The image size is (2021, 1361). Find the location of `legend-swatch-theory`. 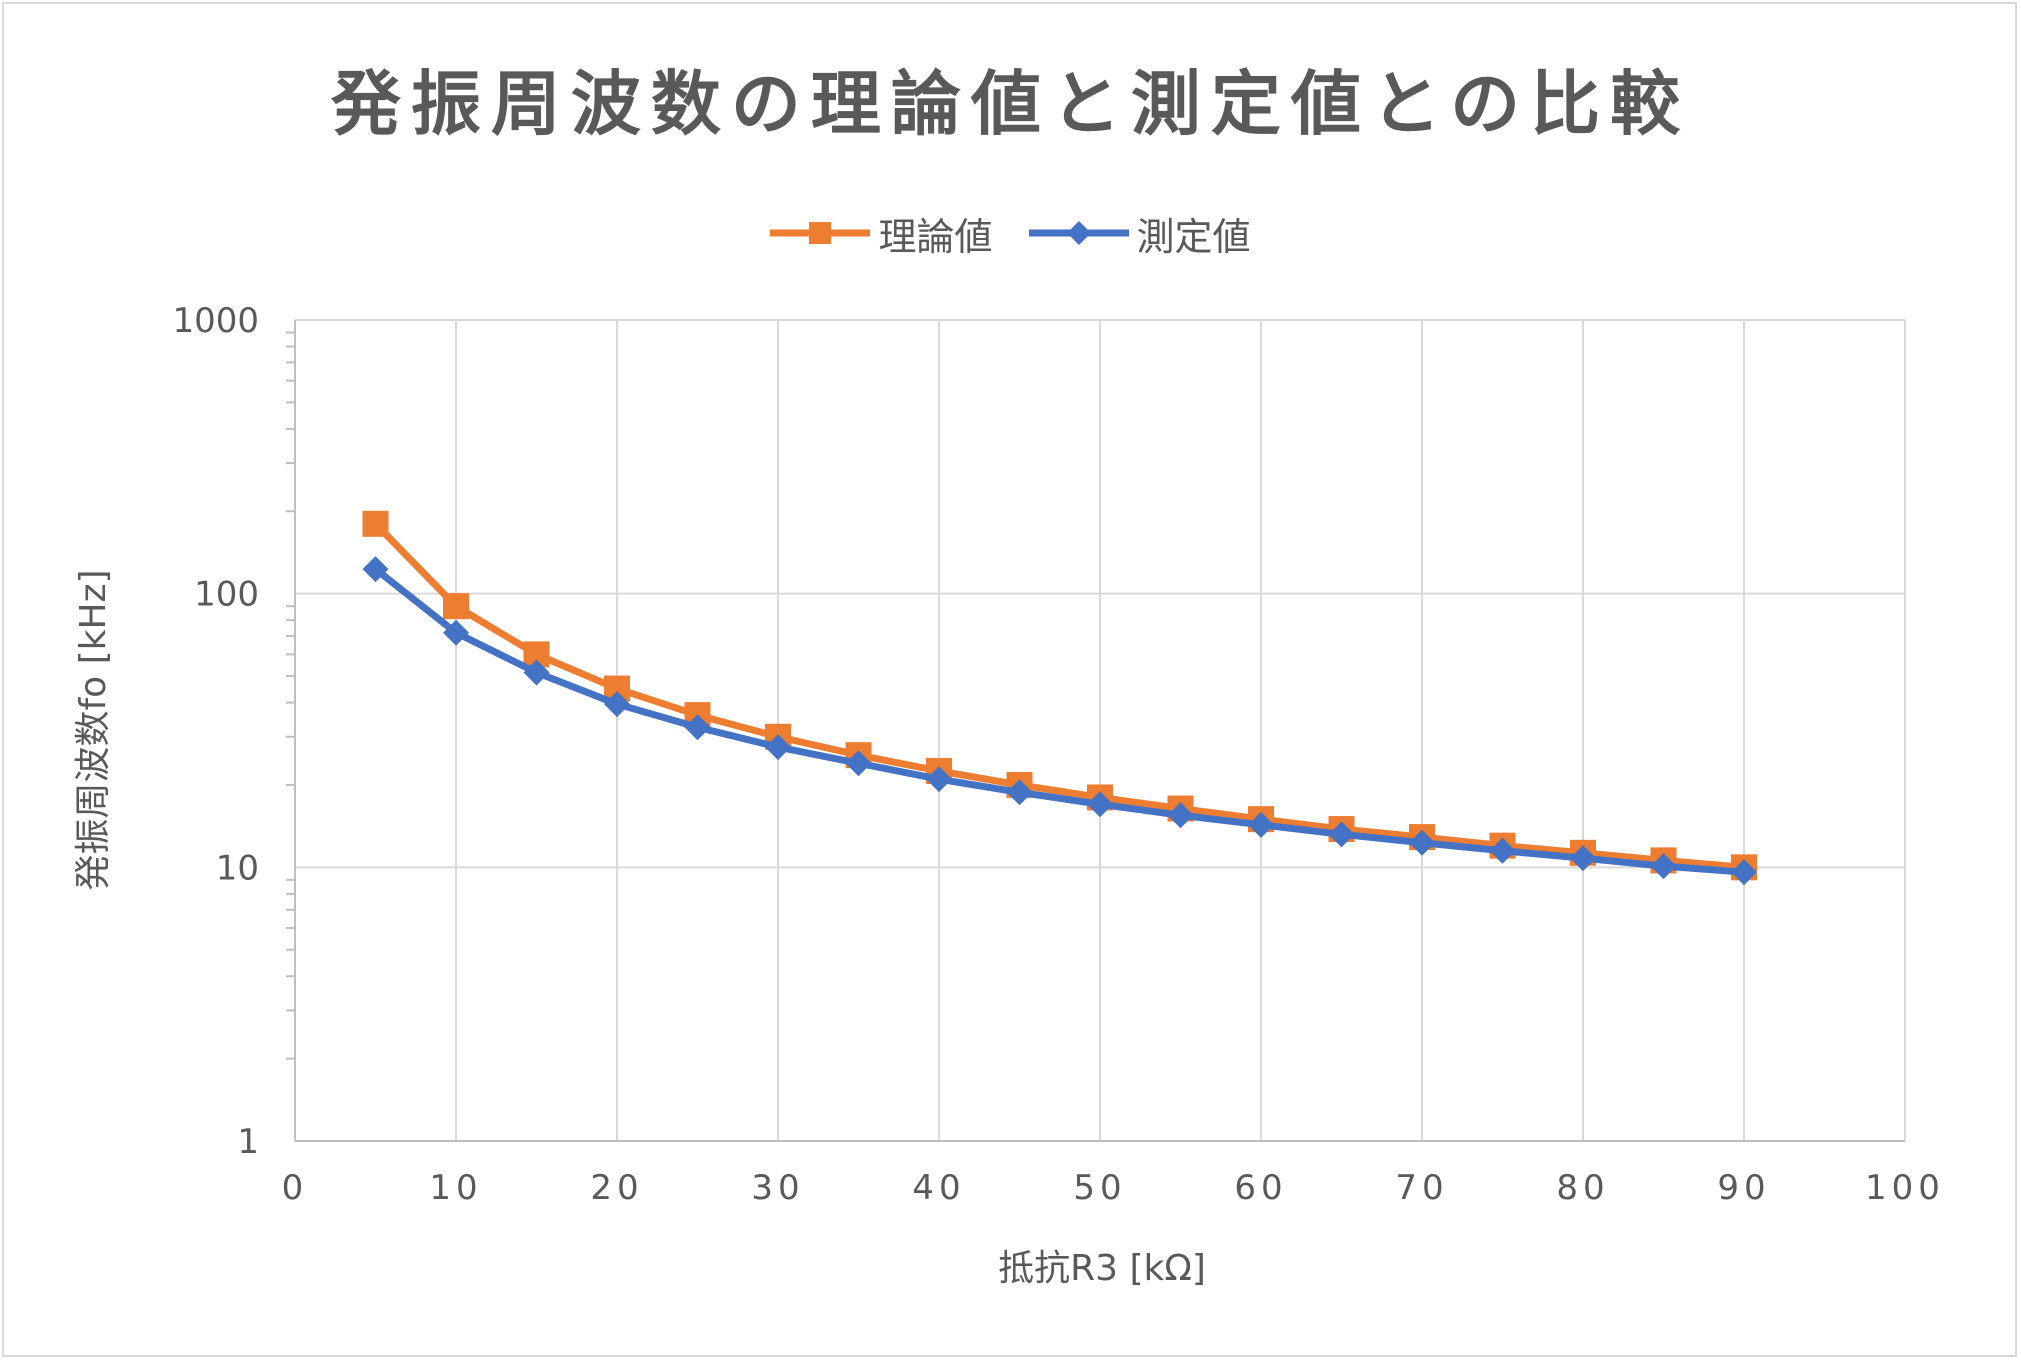

legend-swatch-theory is located at coordinates (820, 233).